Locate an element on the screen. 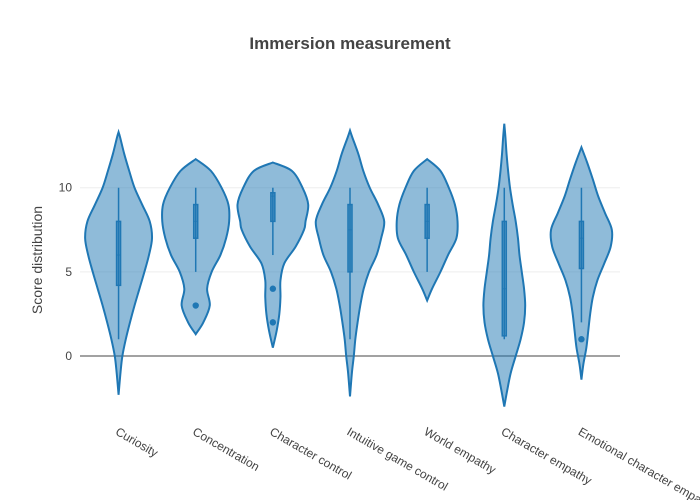 Image resolution: width=700 pixels, height=500 pixels. y-tick-layer: 0 5 10 is located at coordinates (66, 272).